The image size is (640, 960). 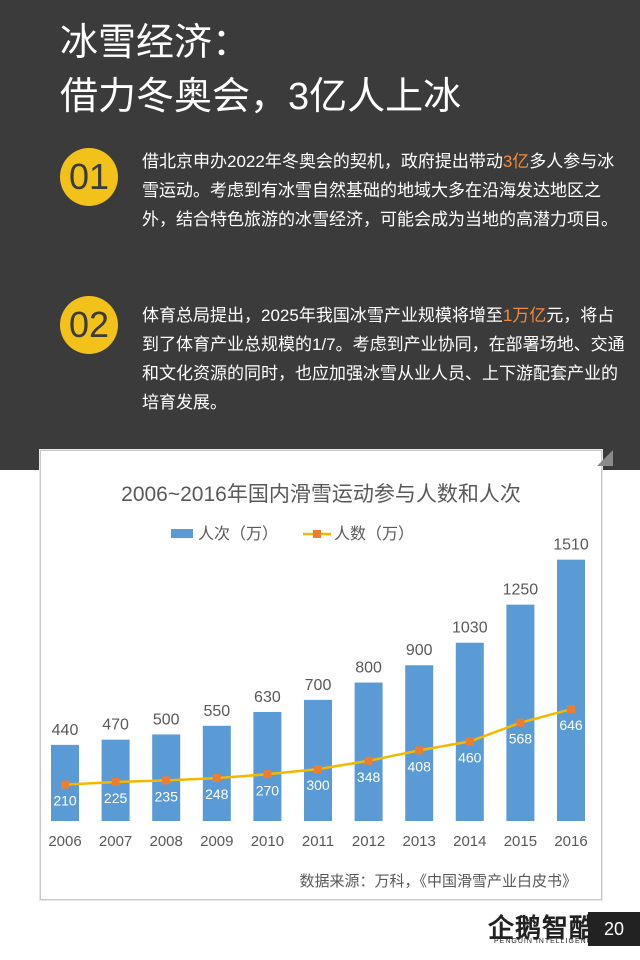 What do you see at coordinates (542, 928) in the screenshot?
I see `logo: 企鹅智酷` at bounding box center [542, 928].